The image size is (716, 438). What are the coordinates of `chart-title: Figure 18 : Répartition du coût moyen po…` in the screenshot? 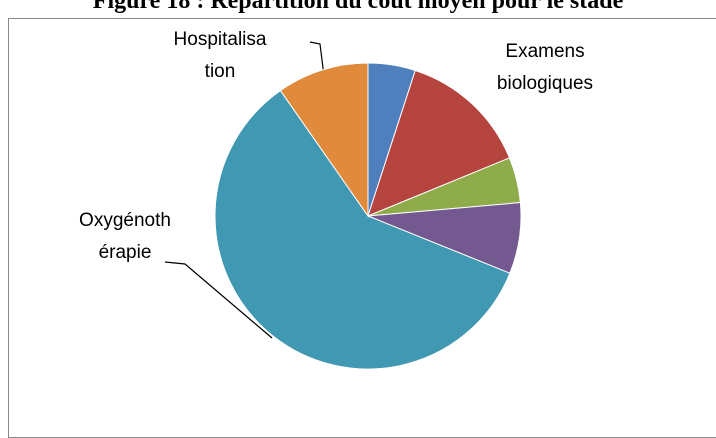 It's located at (358, 7).